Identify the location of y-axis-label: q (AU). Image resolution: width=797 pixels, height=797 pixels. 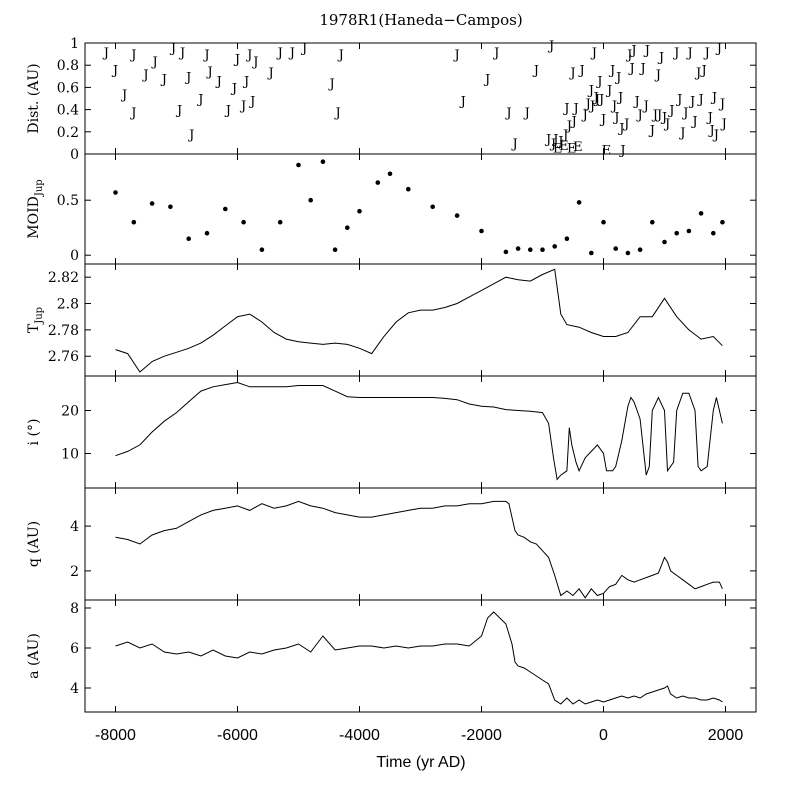
(34, 544).